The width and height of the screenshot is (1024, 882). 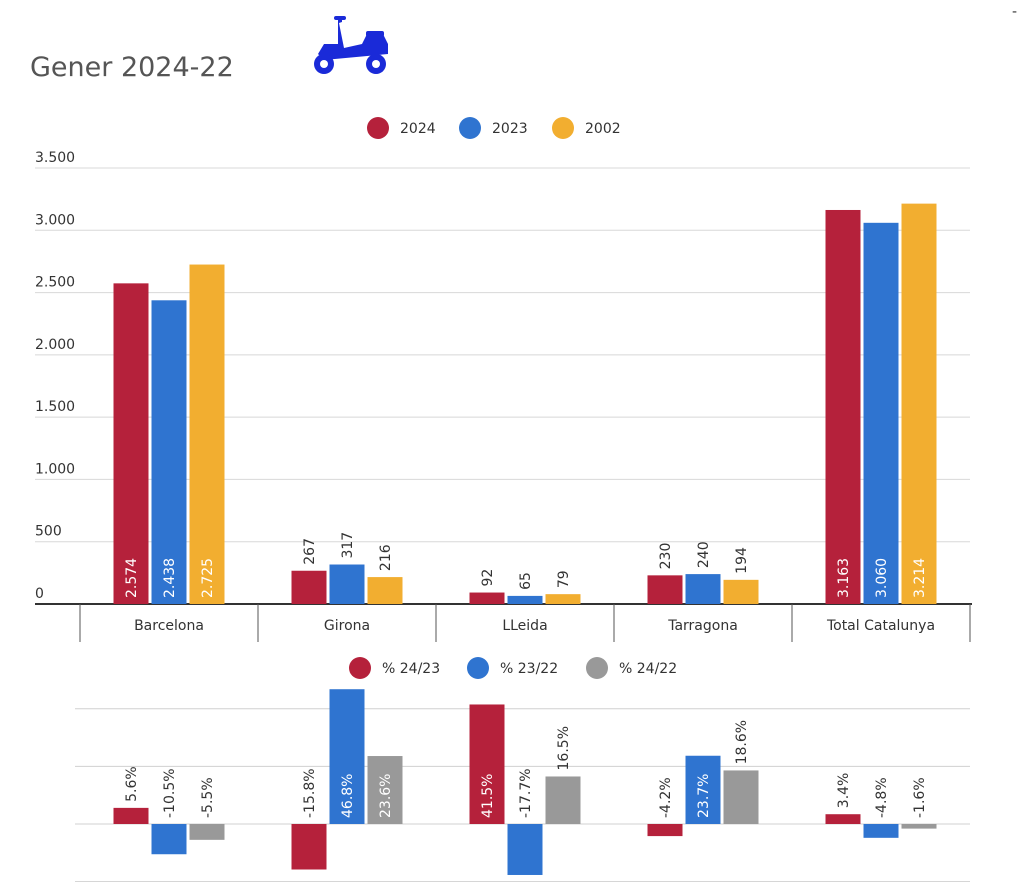 What do you see at coordinates (526, 581) in the screenshot?
I see `data-label: 65` at bounding box center [526, 581].